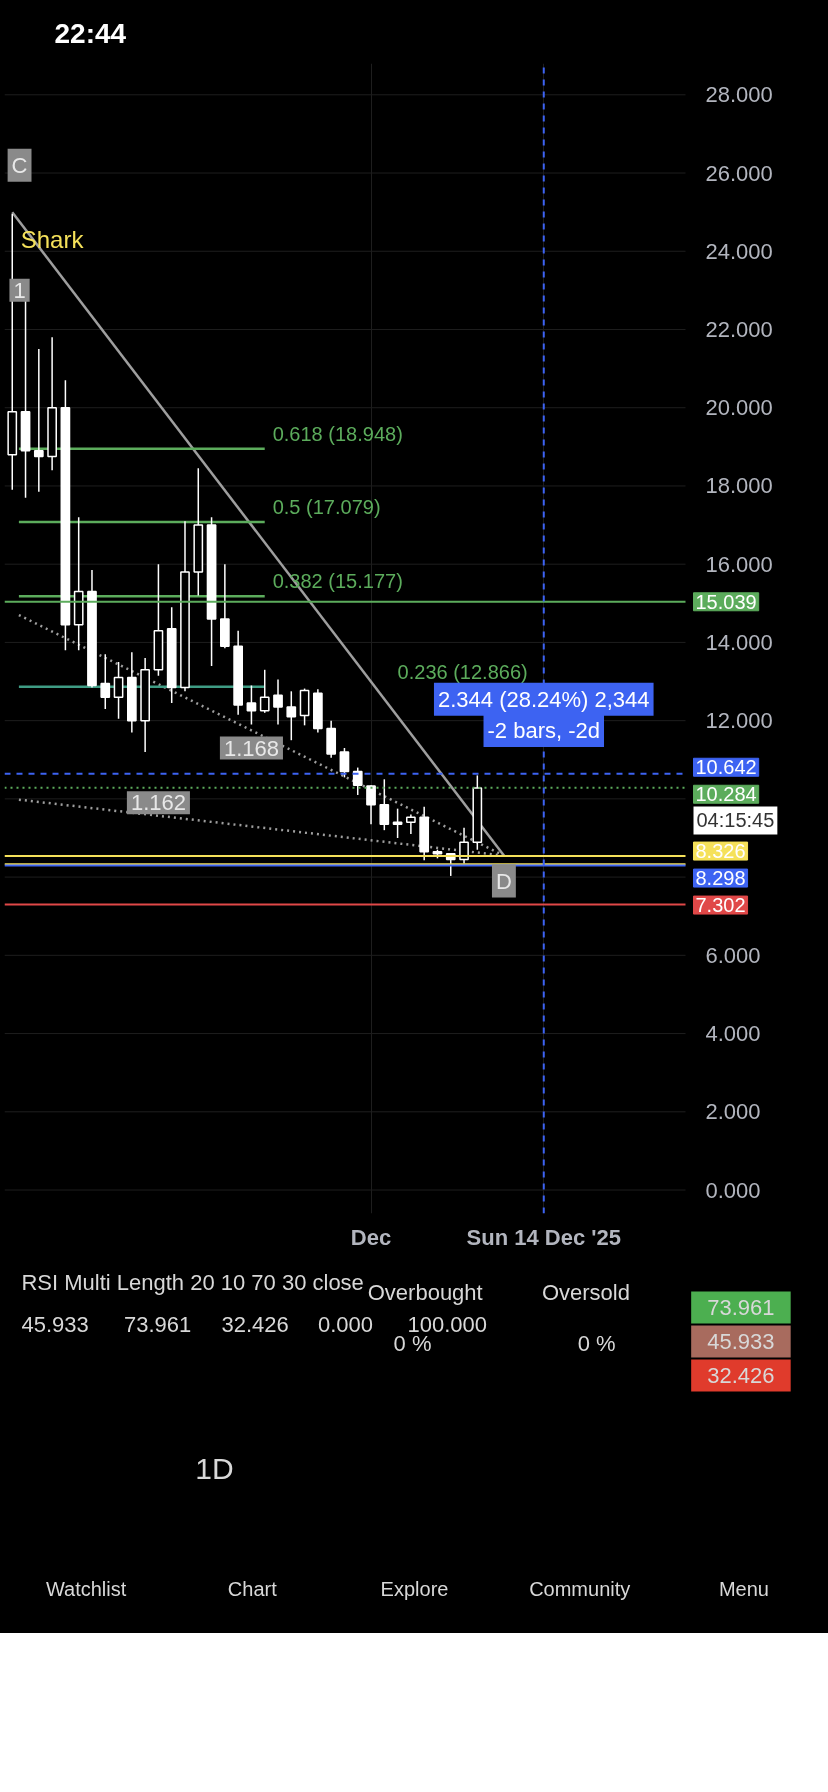 The image size is (828, 1792). I want to click on text: Overbought, so click(425, 1292).